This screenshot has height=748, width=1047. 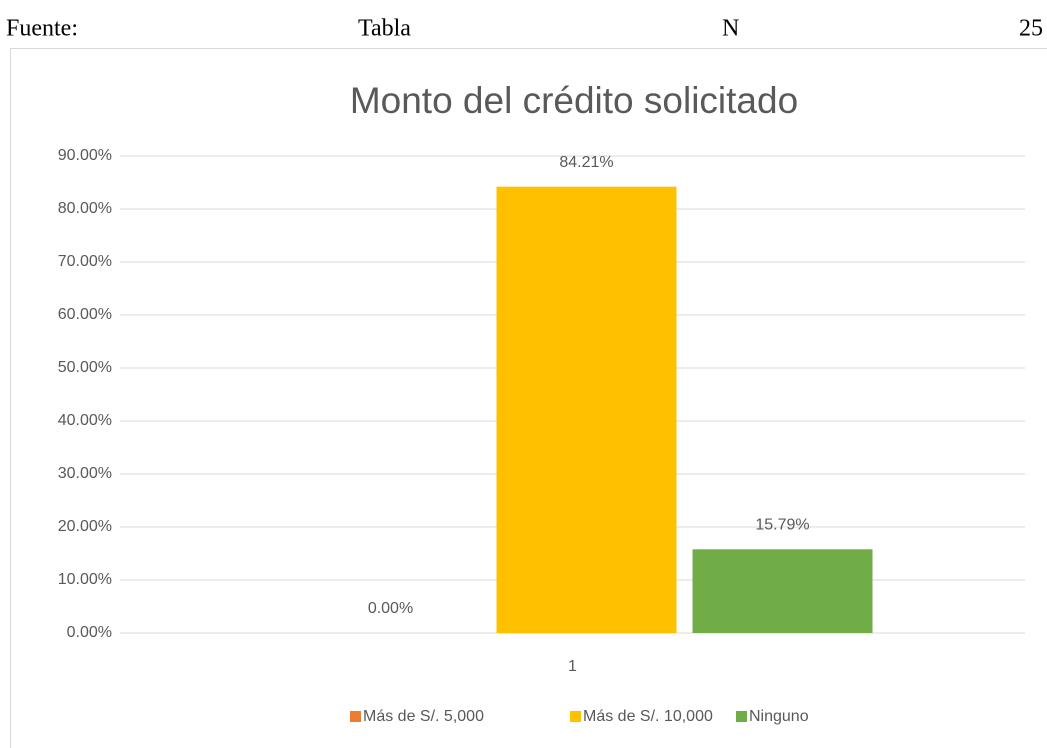 I want to click on y-tick-label: 10.00%, so click(x=85, y=579).